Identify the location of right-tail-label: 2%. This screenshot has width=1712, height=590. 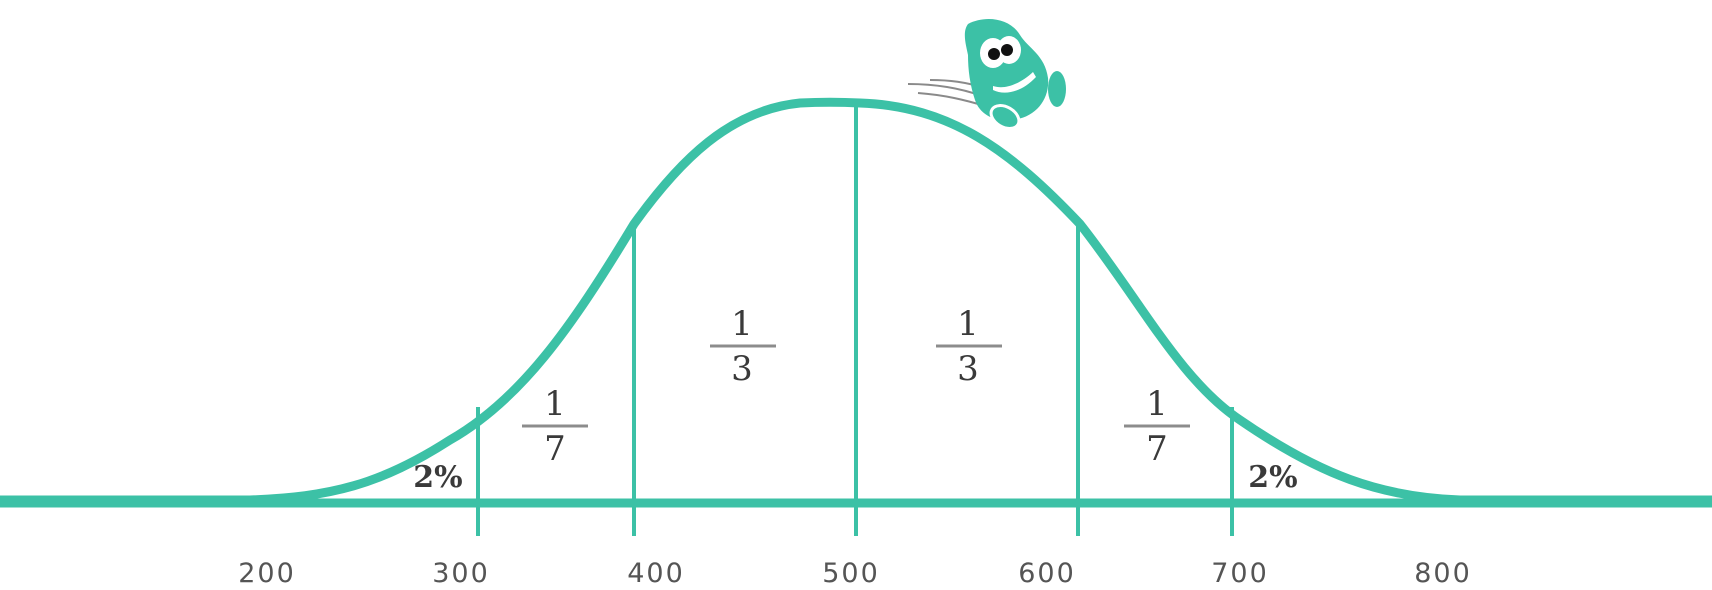
(1272, 477).